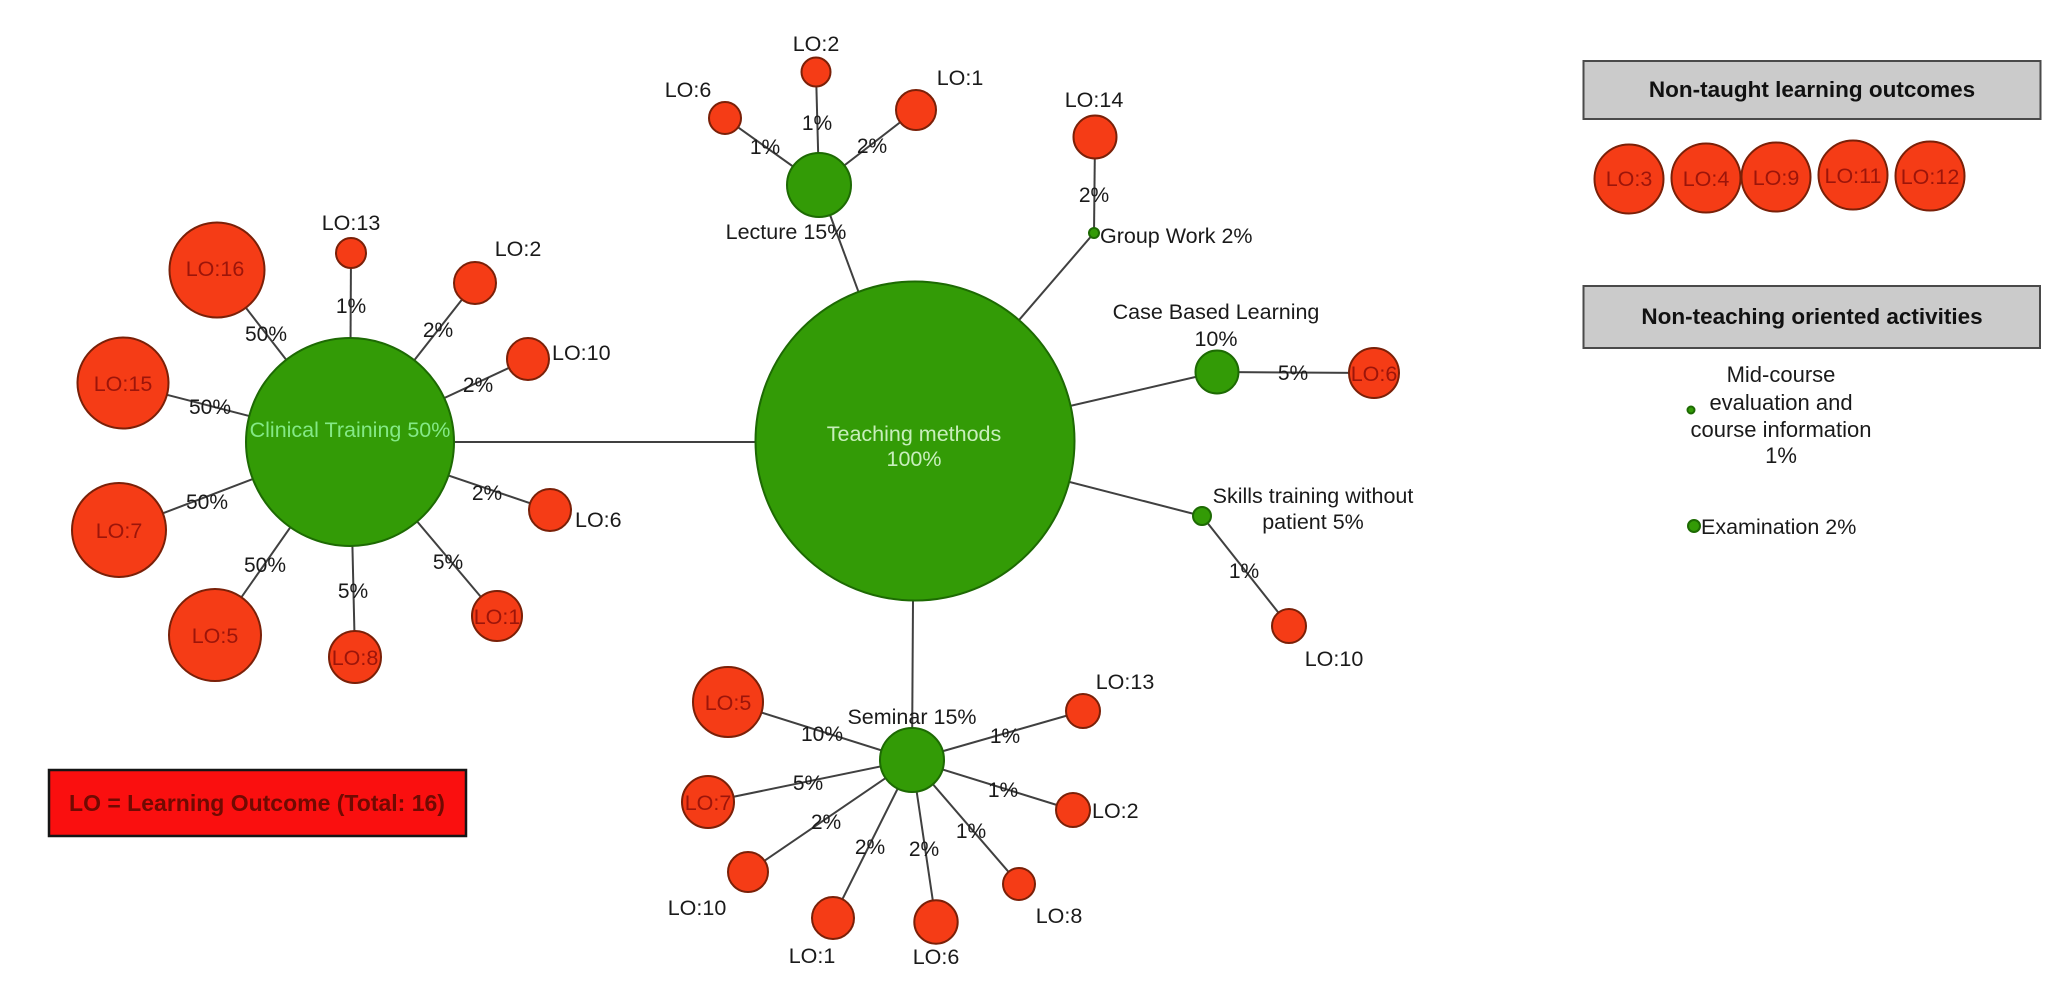 This screenshot has height=1001, width=2059. I want to click on svg-text: Skills training without, so click(1313, 496).